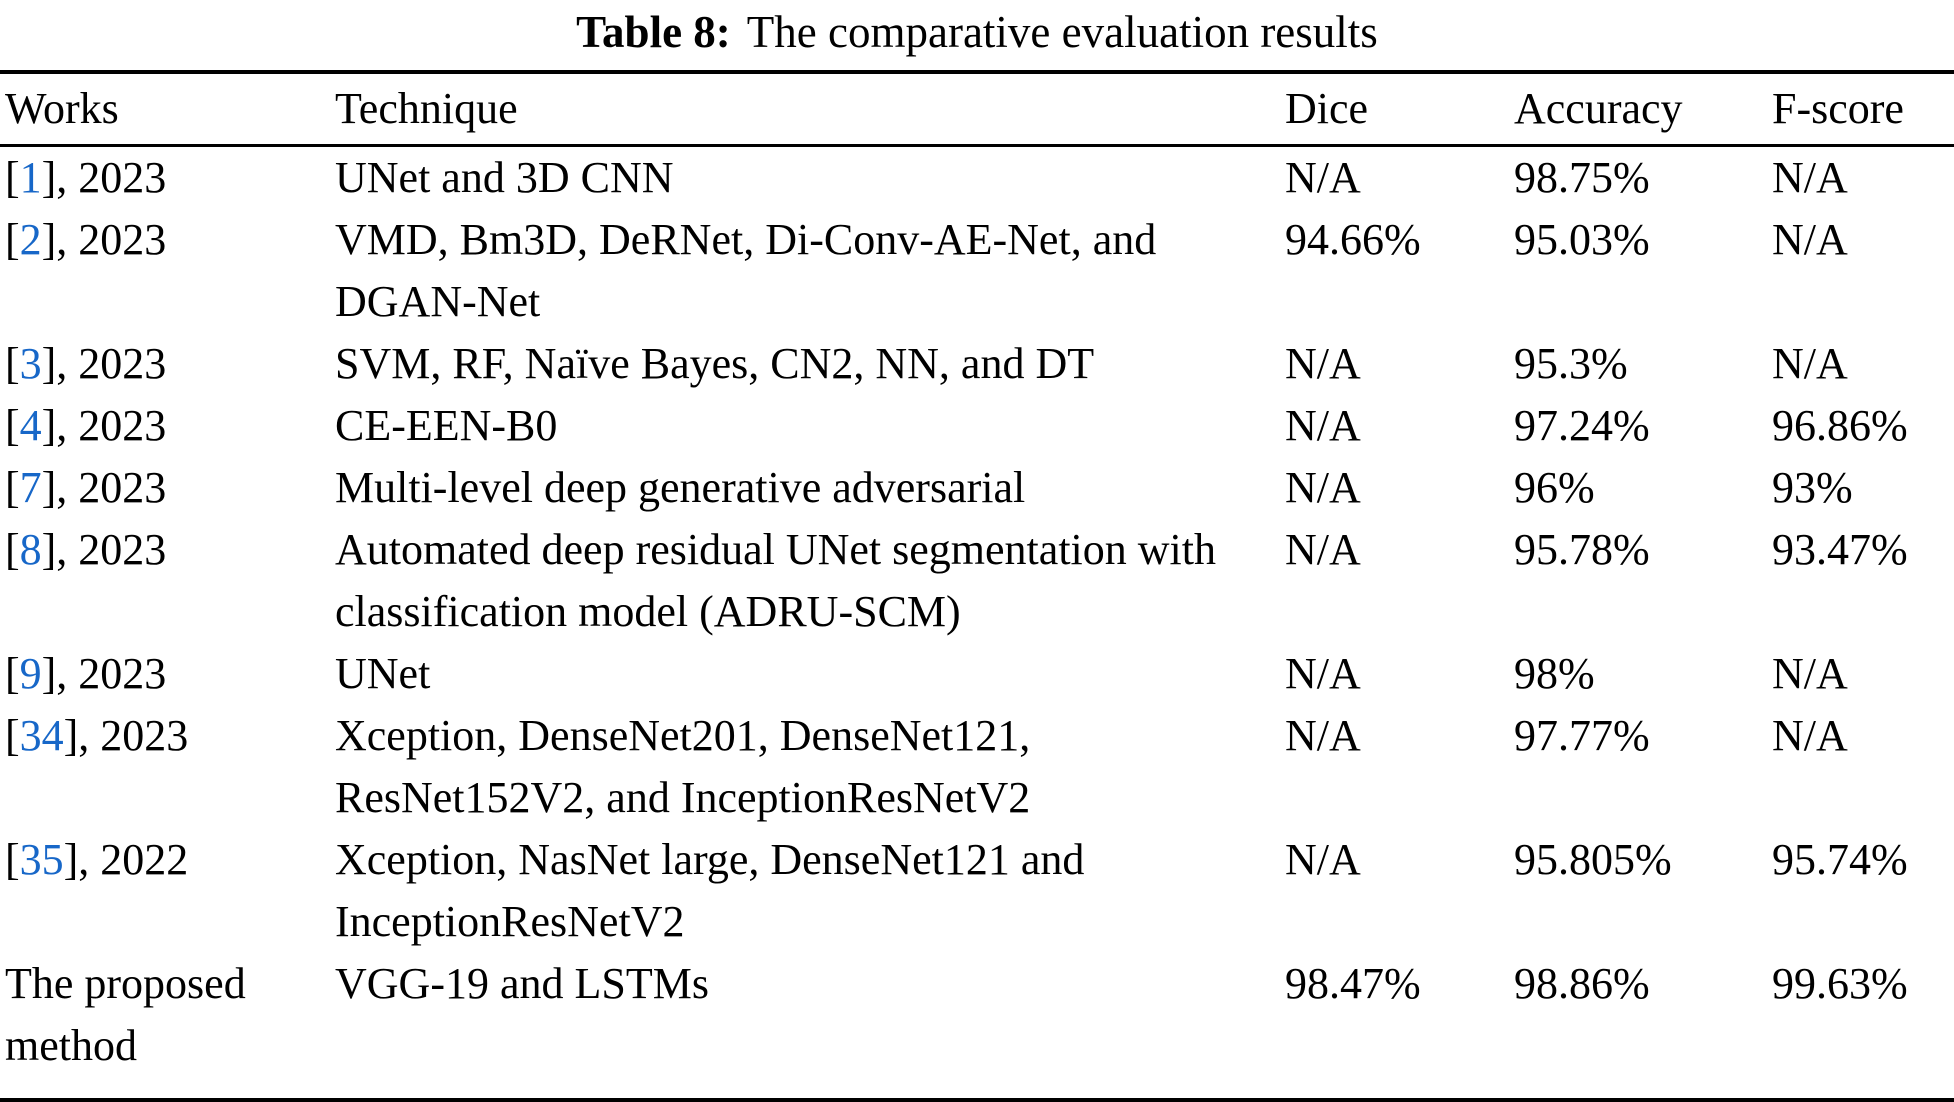 Image resolution: width=1954 pixels, height=1102 pixels. Describe the element at coordinates (522, 983) in the screenshot. I see `technique-cell: VGG-19 and LSTMs` at that location.